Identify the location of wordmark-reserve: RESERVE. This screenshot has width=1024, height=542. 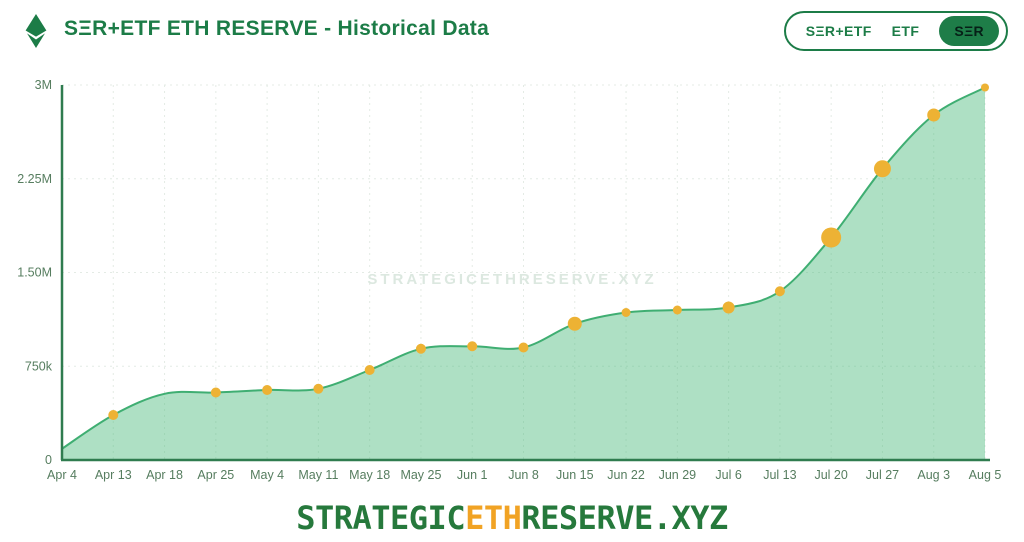
(587, 518).